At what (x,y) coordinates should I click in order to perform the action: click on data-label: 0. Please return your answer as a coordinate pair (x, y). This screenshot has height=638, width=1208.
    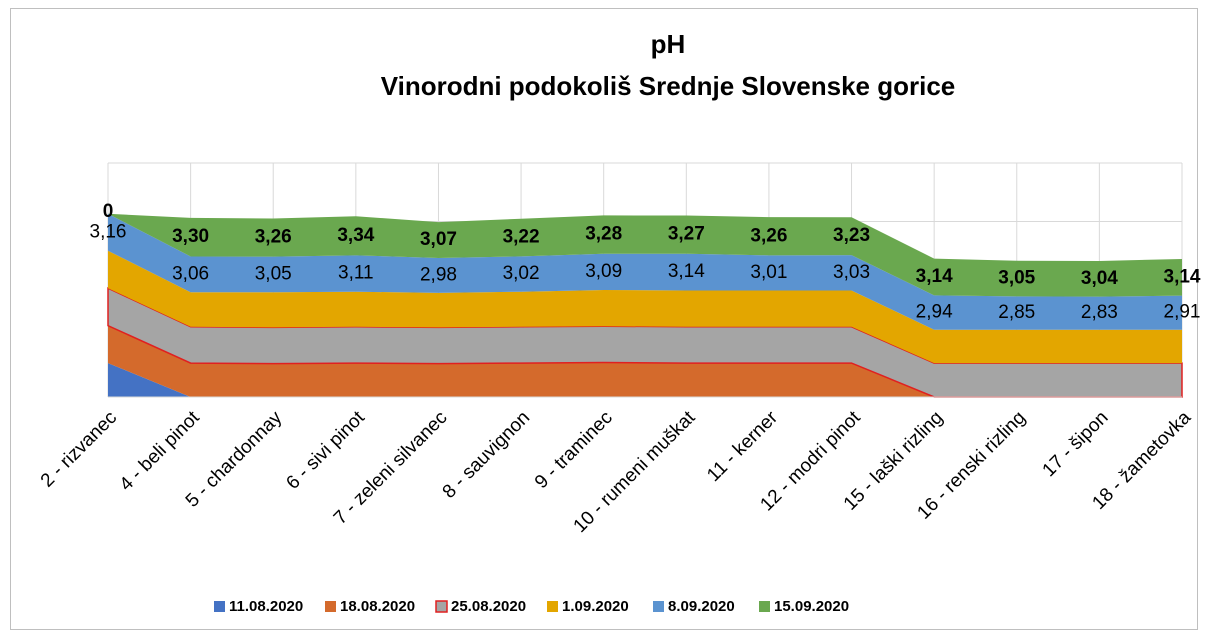
    Looking at the image, I should click on (108, 211).